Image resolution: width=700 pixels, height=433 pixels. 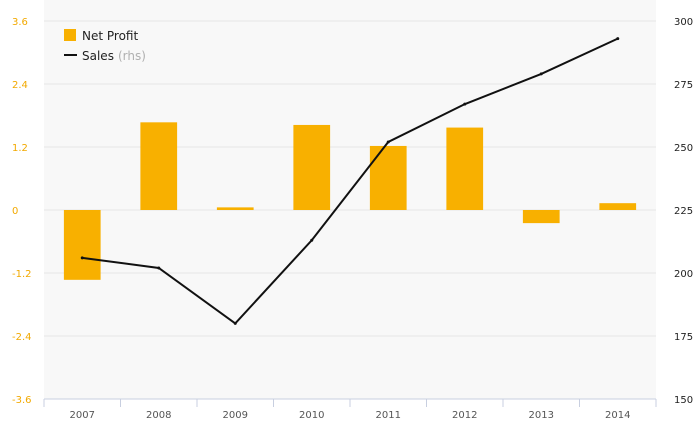 I want to click on legend-label-sales-note: (rhs), so click(x=132, y=56).